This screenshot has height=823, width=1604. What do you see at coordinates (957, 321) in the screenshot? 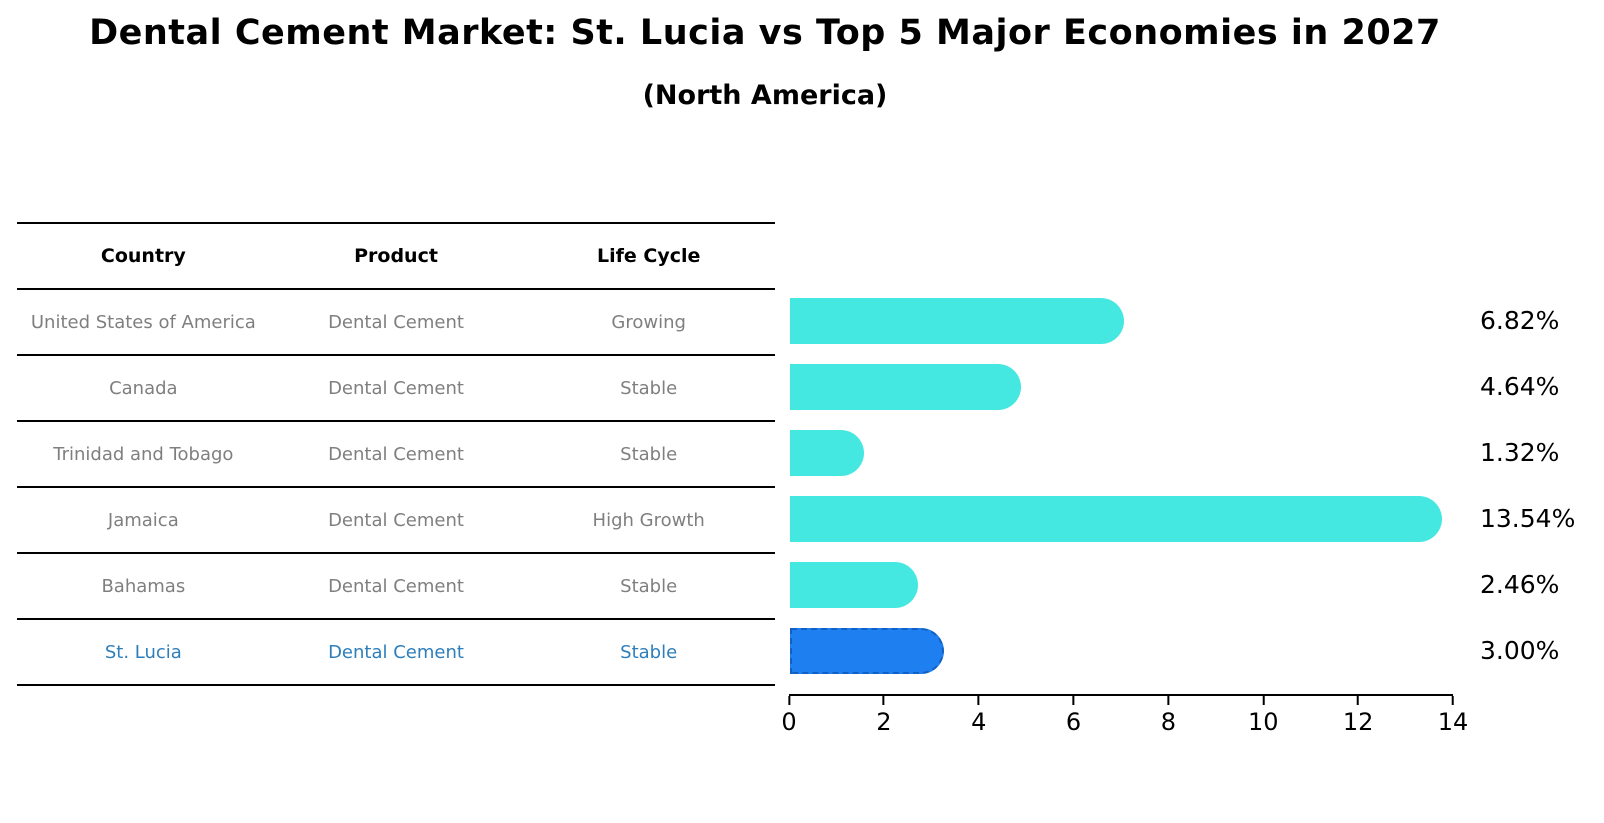
I see `bar-usa` at bounding box center [957, 321].